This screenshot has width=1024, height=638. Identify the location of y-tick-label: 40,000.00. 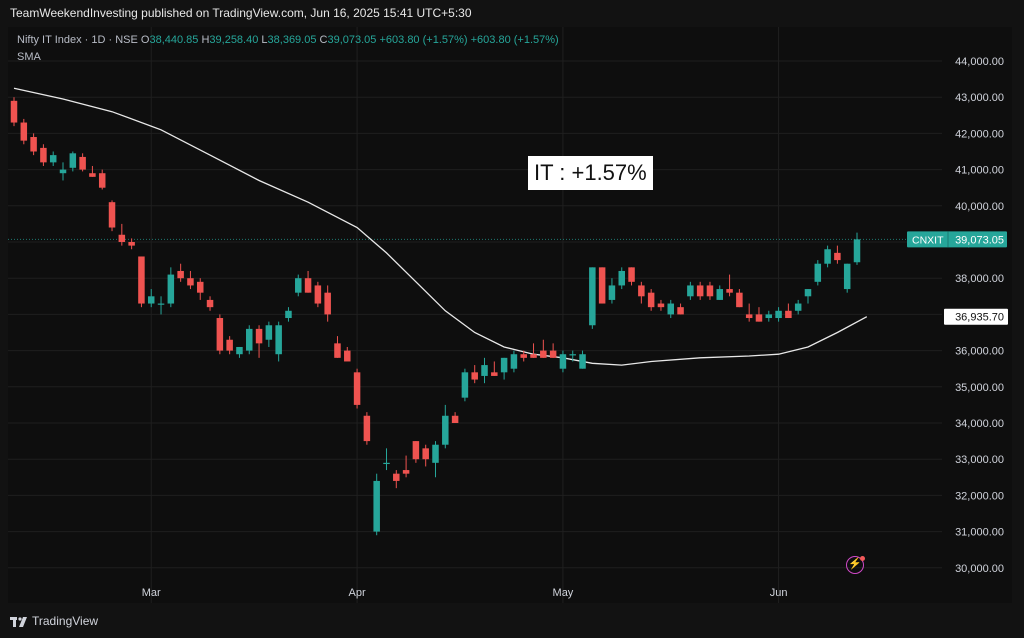
(979, 207).